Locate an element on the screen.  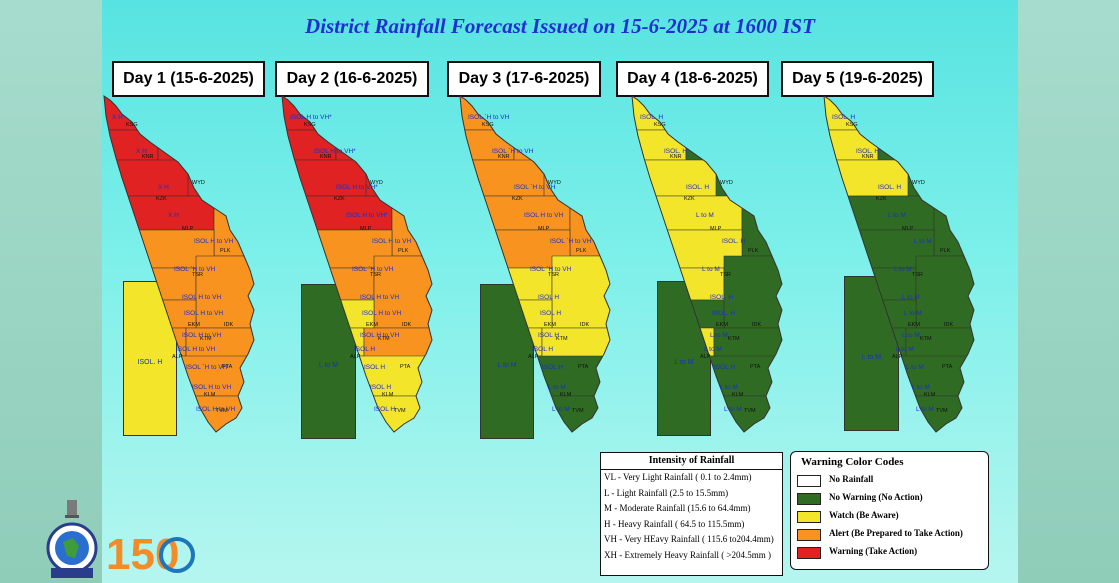
warning-label: Alert (Be Prepared to Take Action) is located at coordinates (896, 533).